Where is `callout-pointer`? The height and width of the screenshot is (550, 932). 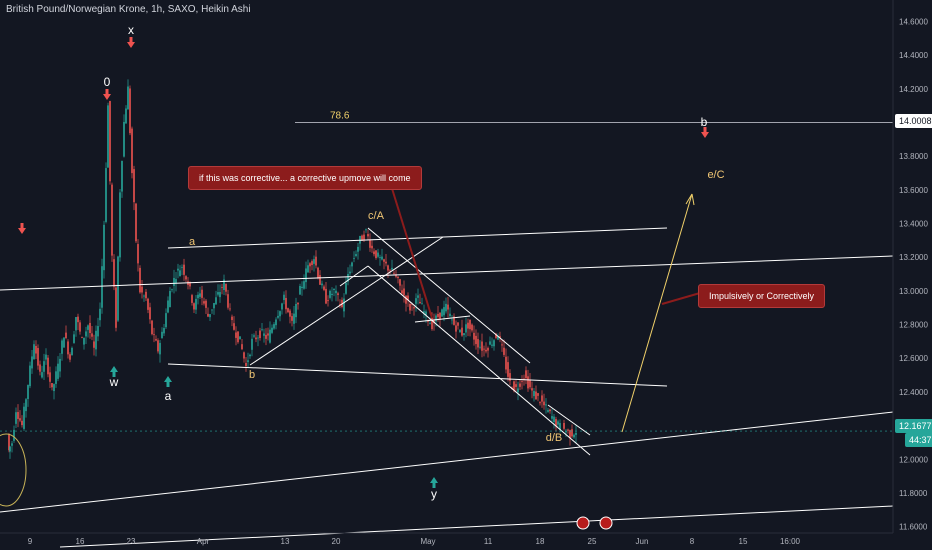
callout-pointer is located at coordinates (411, 250).